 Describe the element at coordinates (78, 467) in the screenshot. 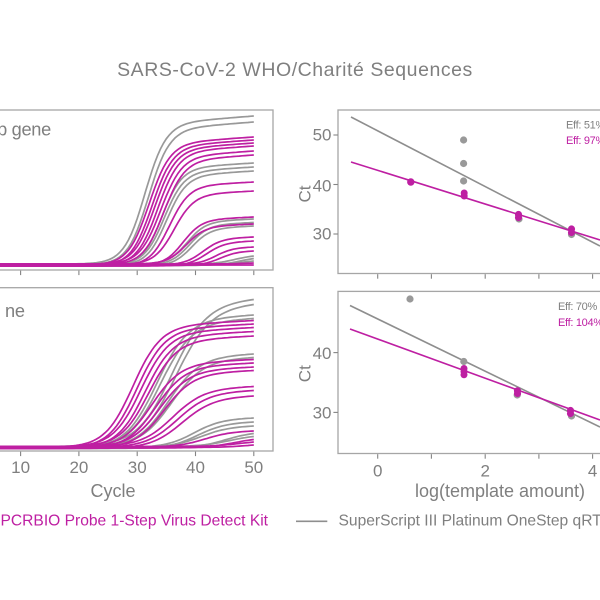

I see `svg-text: 20` at that location.